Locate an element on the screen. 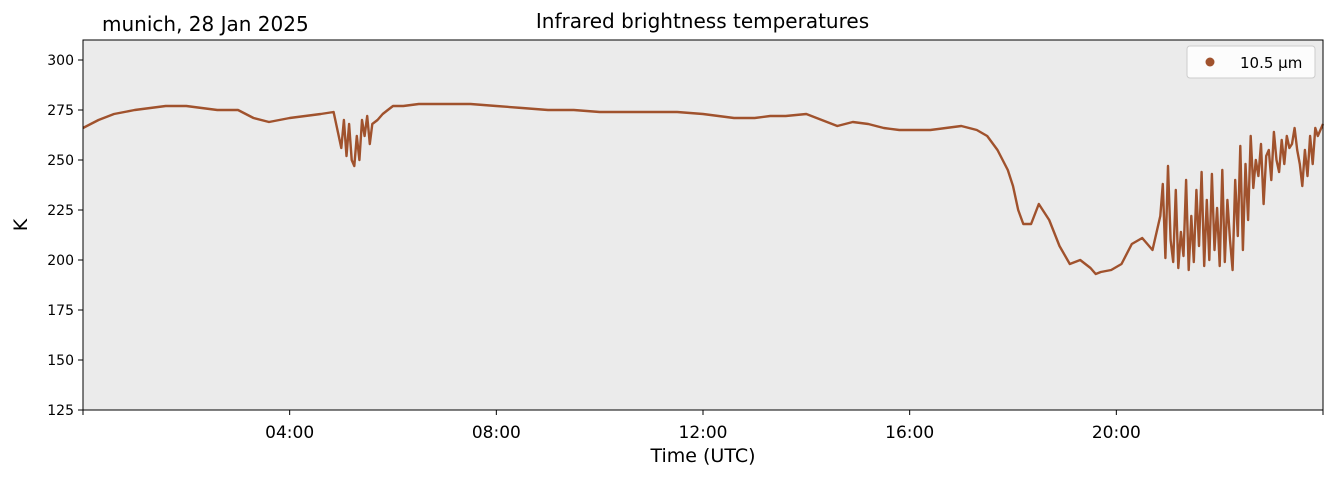  location-date-label: munich, 28 Jan 2025 is located at coordinates (205, 24).